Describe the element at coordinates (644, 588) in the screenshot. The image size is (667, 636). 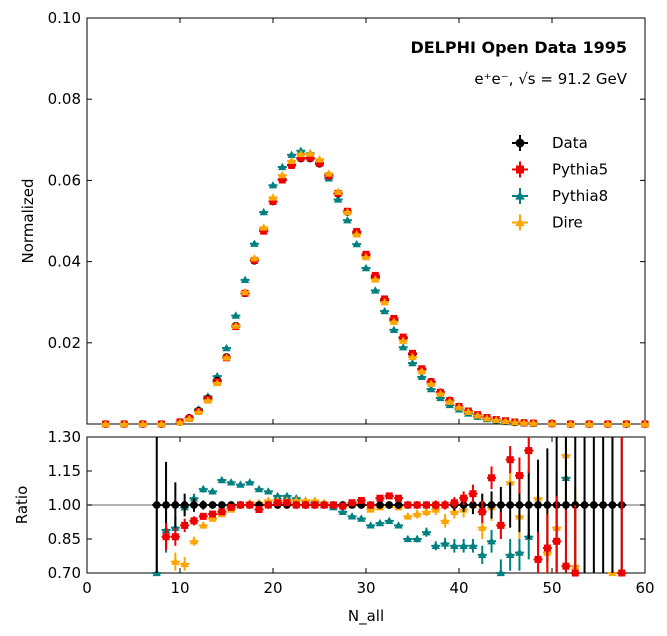
I see `x-tick-label: 60` at that location.